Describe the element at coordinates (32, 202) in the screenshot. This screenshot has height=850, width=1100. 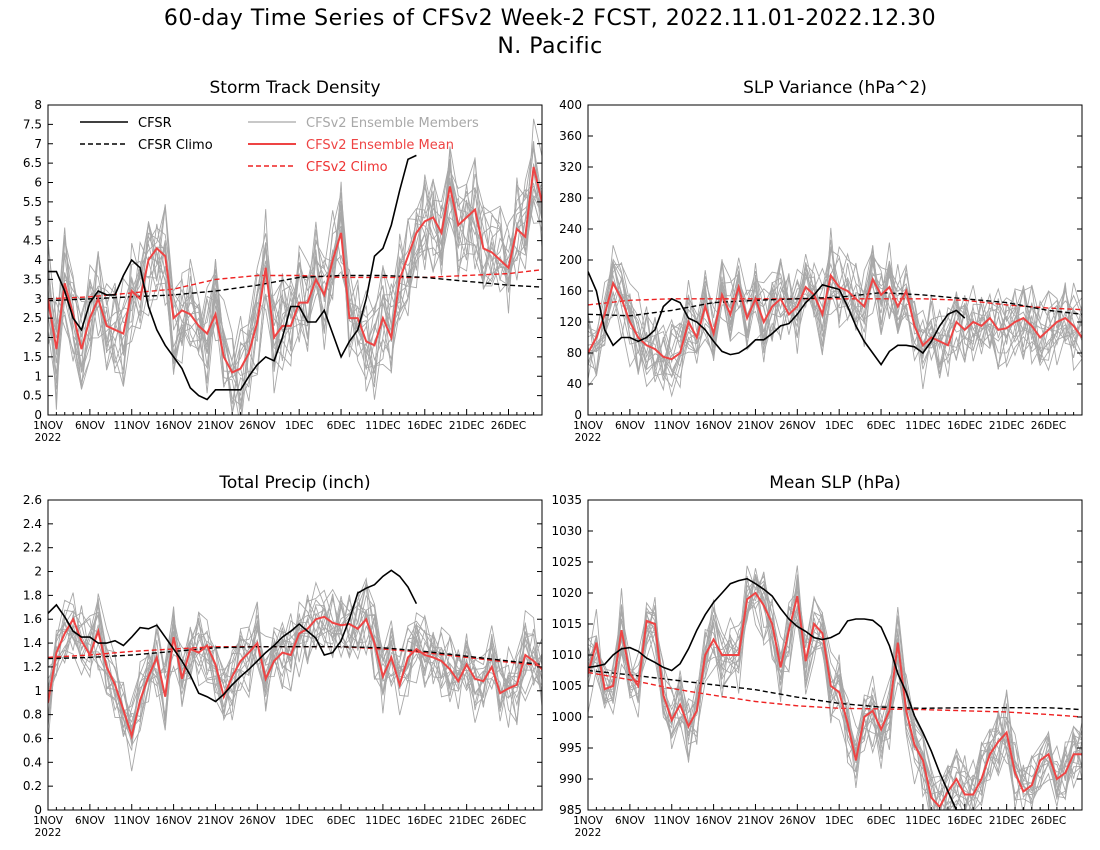
I see `y-tick-label: 5.5` at that location.